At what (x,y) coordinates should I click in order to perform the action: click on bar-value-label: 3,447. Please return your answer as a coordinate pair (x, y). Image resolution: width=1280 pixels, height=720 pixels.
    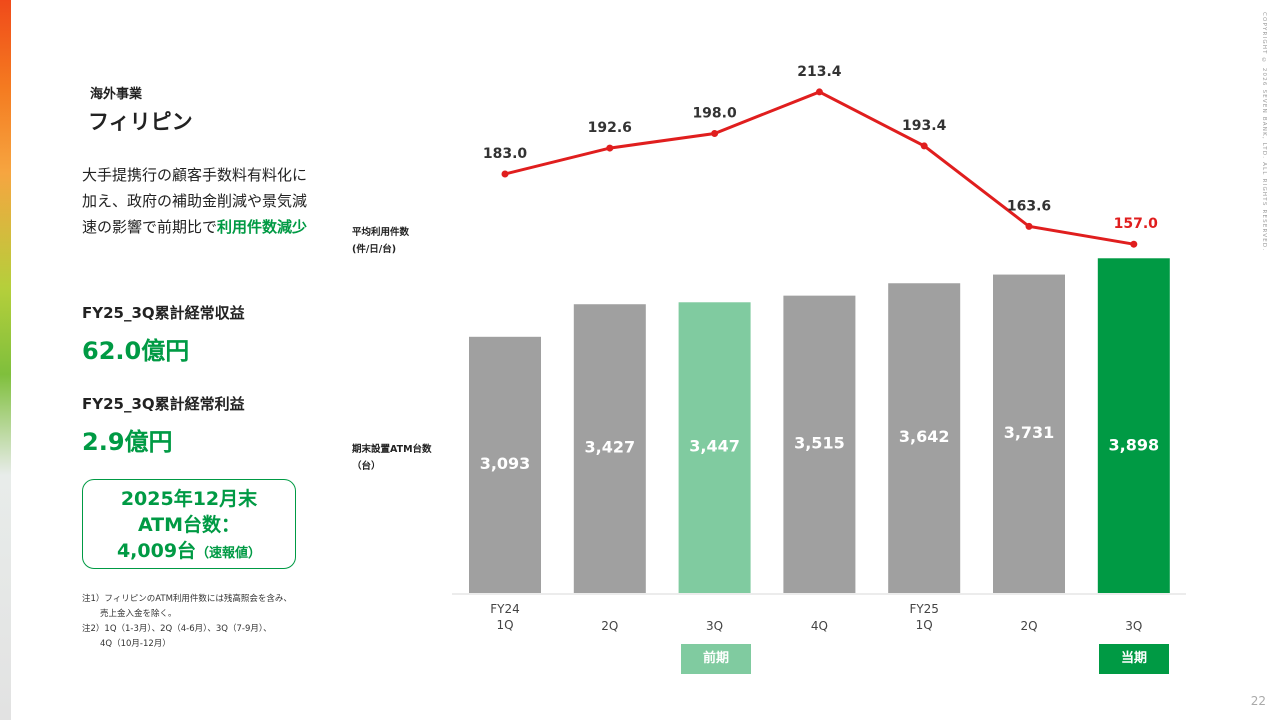
    Looking at the image, I should click on (714, 446).